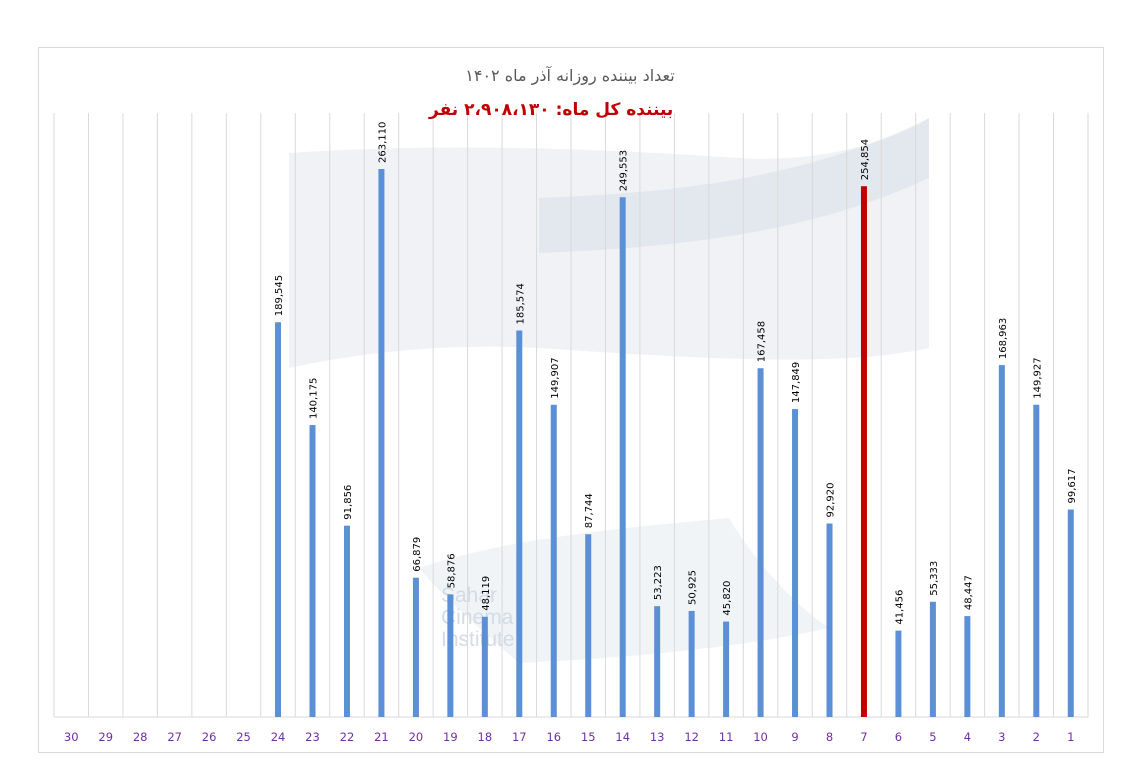 The image size is (1131, 783). What do you see at coordinates (416, 737) in the screenshot?
I see `x-tick-label: 20` at bounding box center [416, 737].